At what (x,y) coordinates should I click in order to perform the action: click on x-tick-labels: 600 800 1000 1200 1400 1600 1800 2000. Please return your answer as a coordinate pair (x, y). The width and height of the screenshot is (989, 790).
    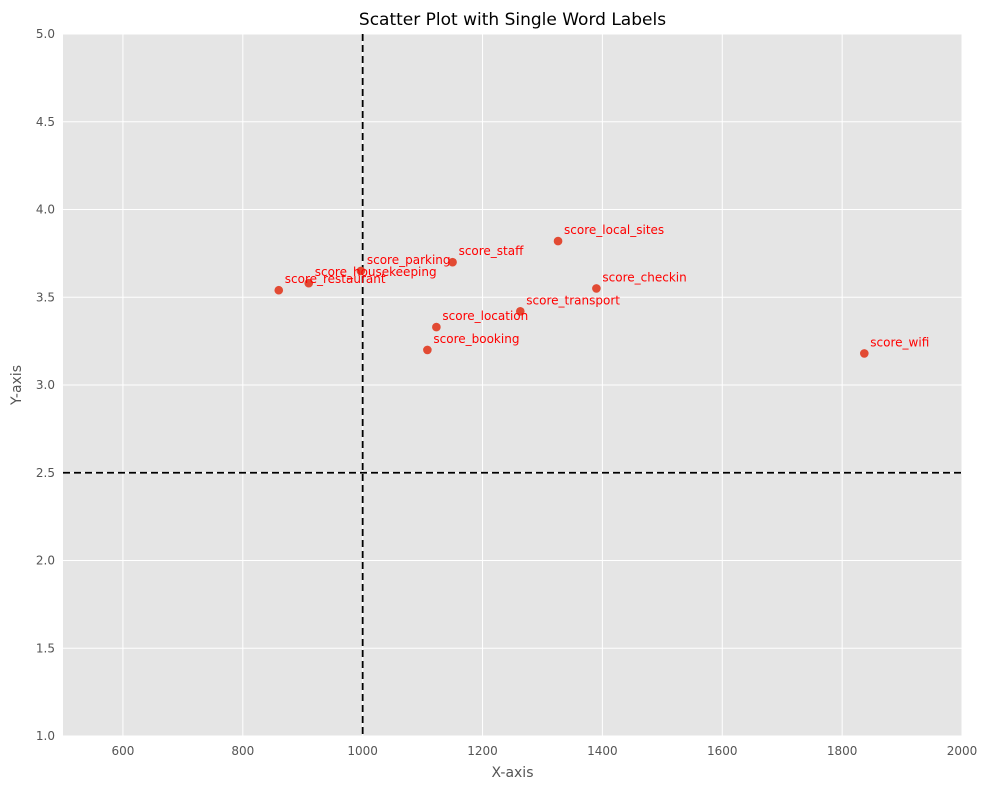
    Looking at the image, I should click on (544, 751).